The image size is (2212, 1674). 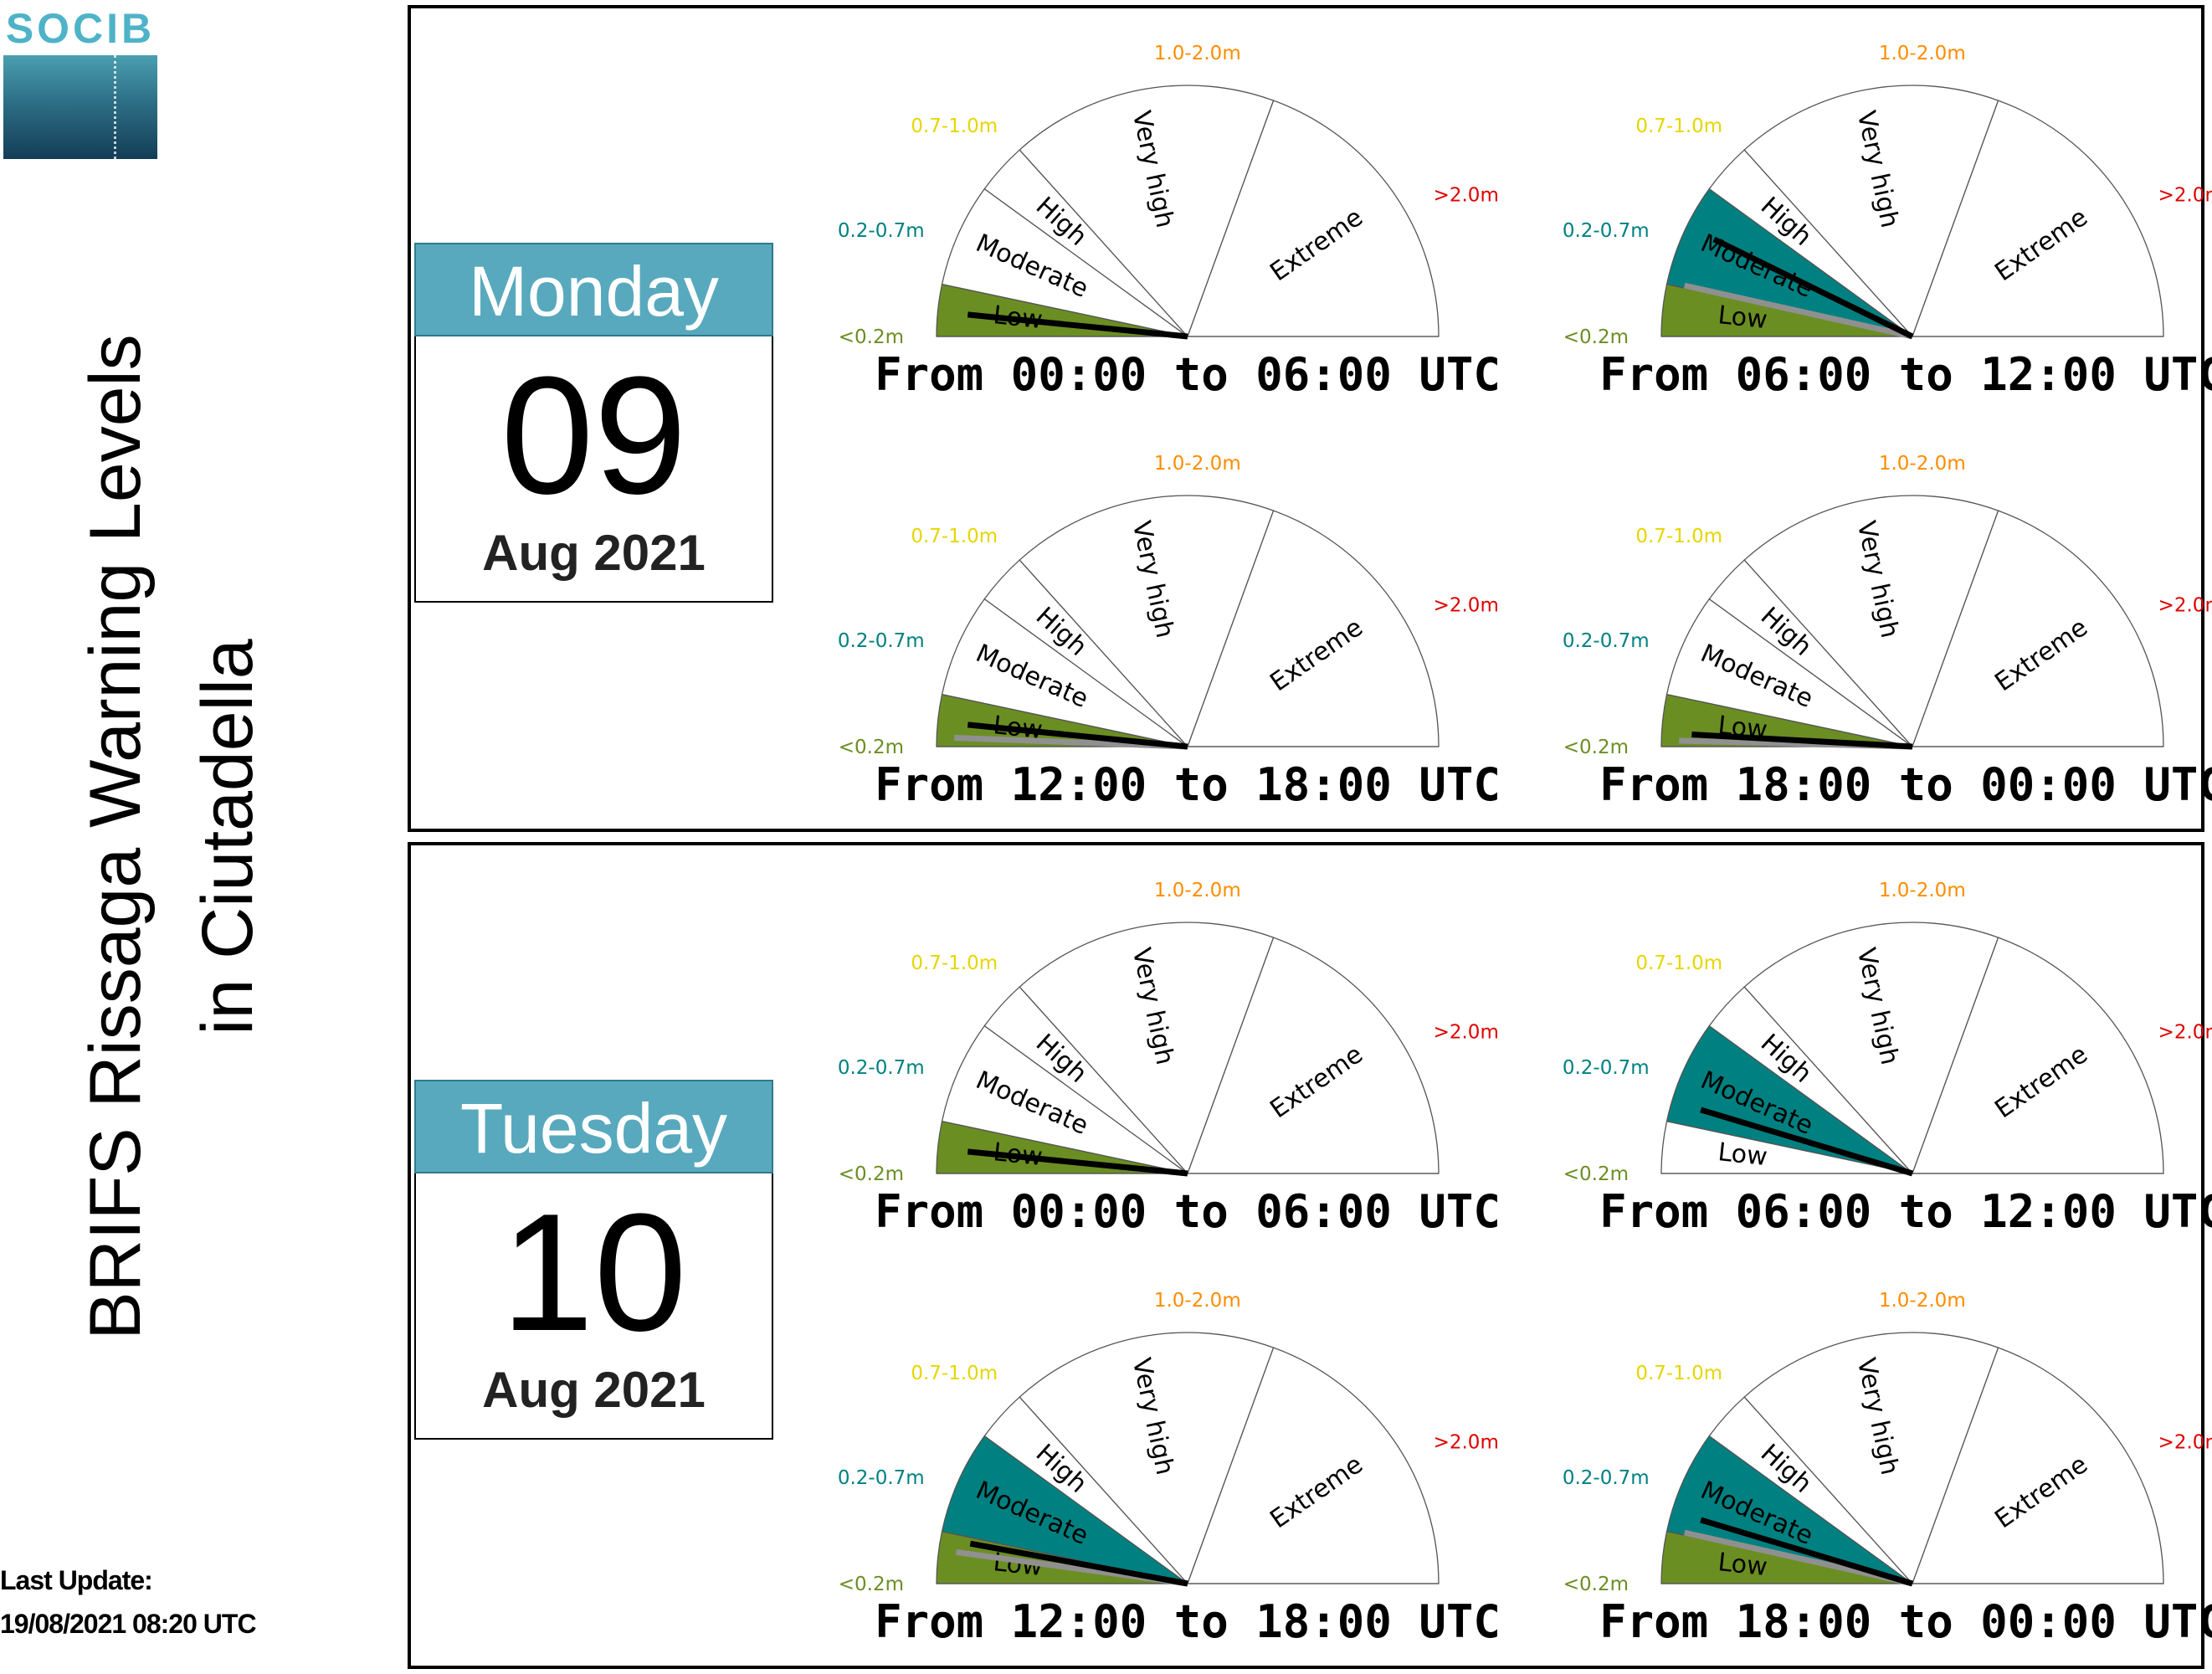 I want to click on calendar-tuesday: Tuesday 10 Aug 2021, so click(x=593, y=1260).